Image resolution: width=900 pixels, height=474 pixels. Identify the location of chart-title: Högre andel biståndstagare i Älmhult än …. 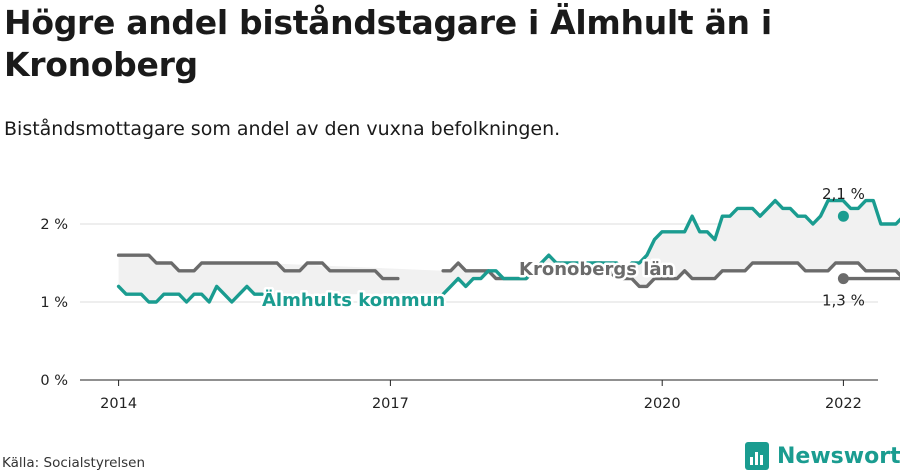
(388, 43).